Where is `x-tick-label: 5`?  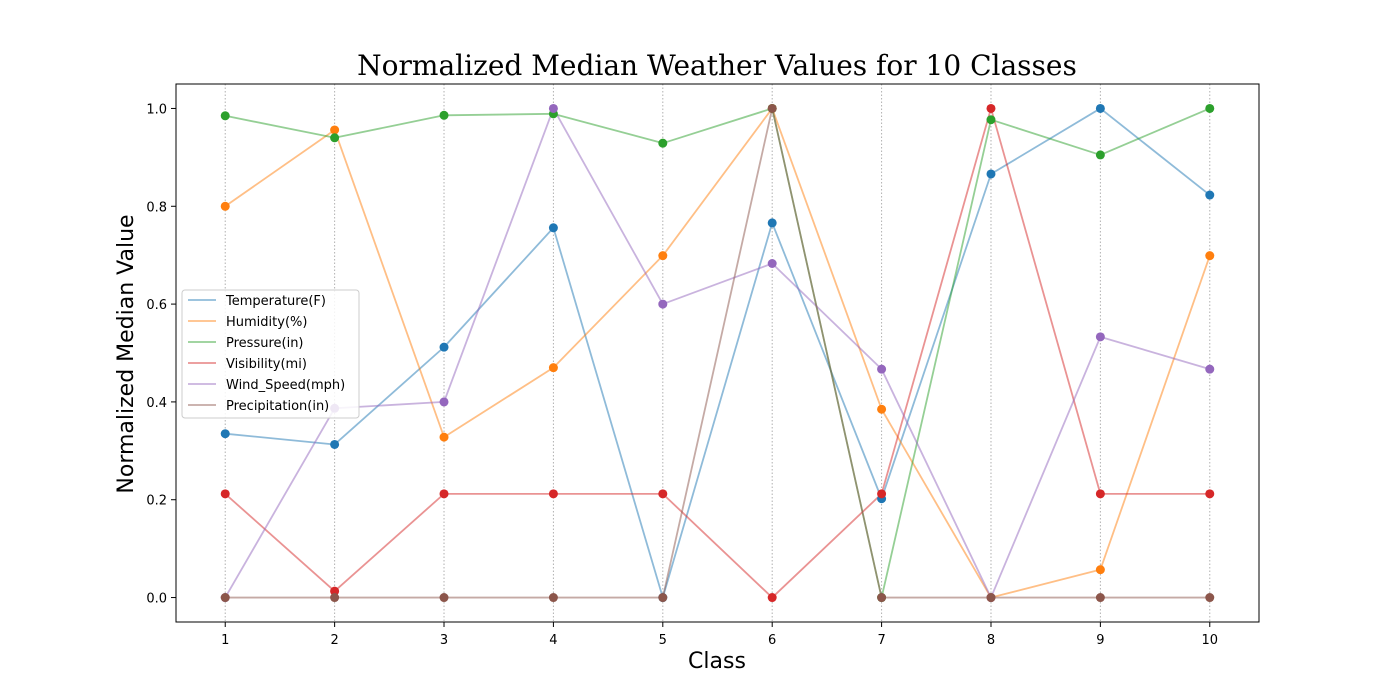
x-tick-label: 5 is located at coordinates (663, 640).